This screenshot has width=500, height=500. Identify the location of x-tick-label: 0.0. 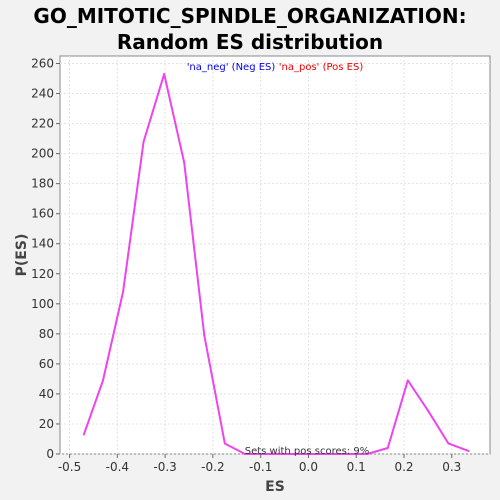
(308, 467).